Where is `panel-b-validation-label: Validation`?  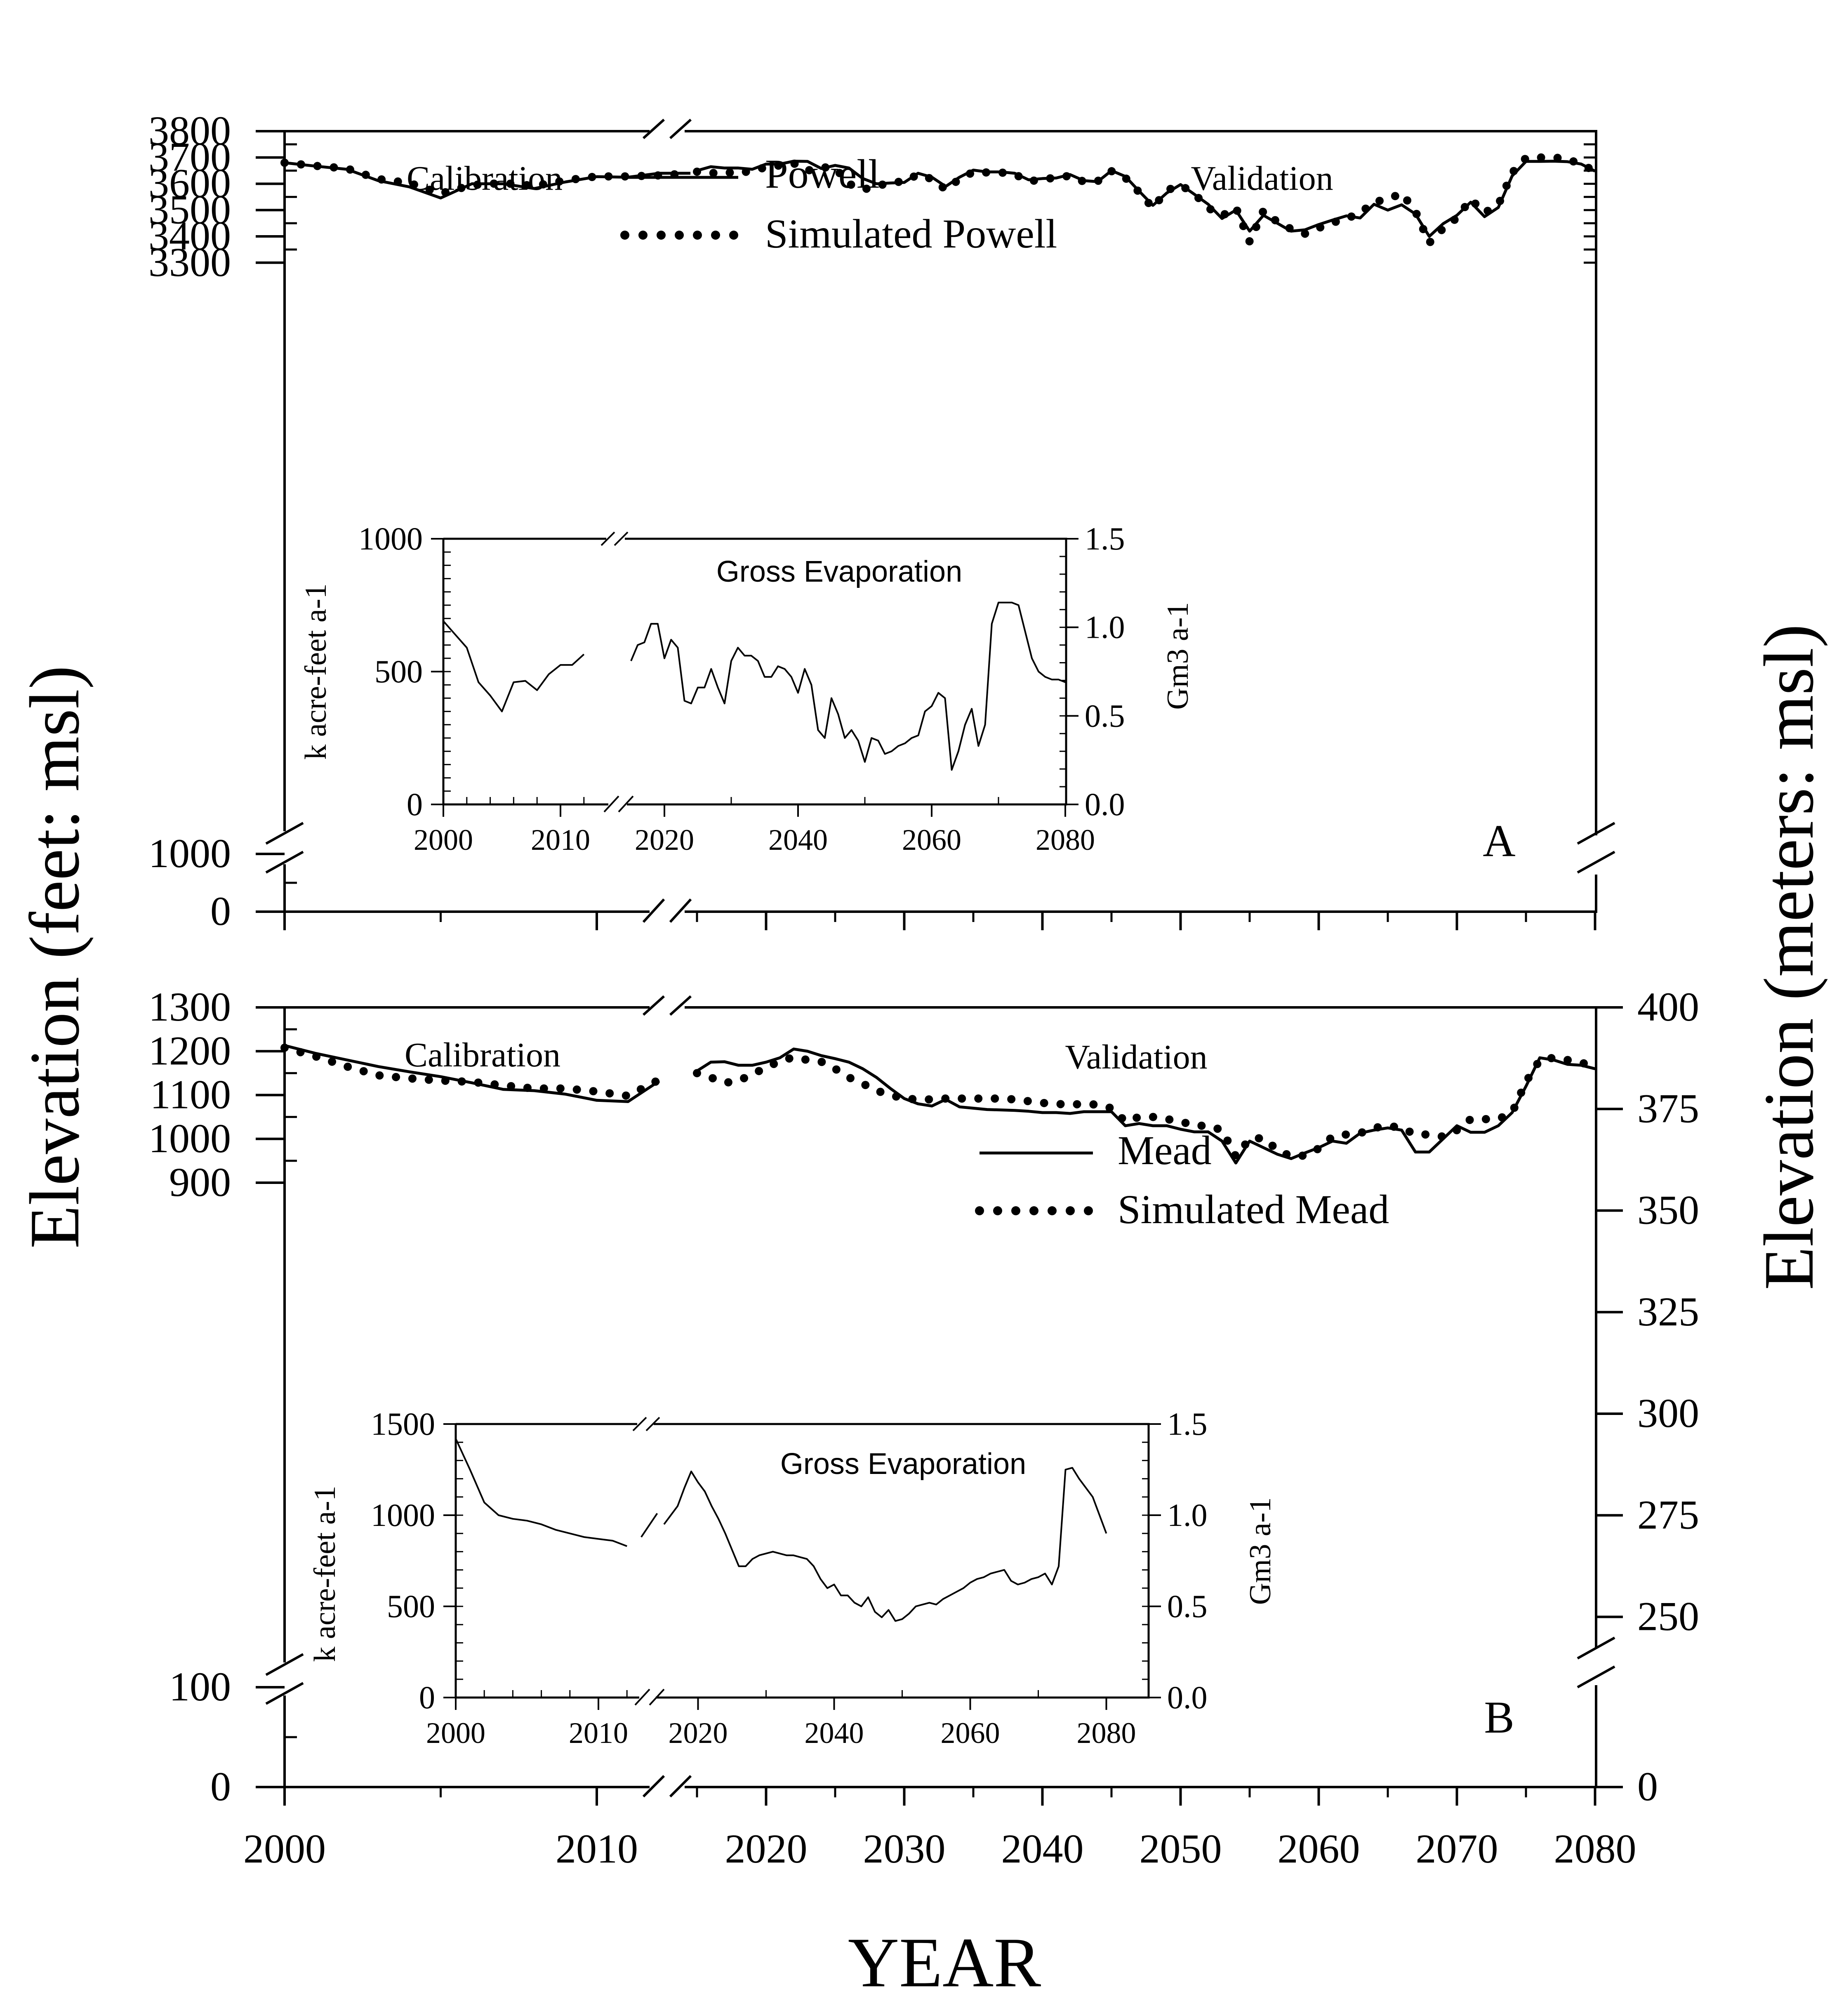 panel-b-validation-label: Validation is located at coordinates (1136, 1057).